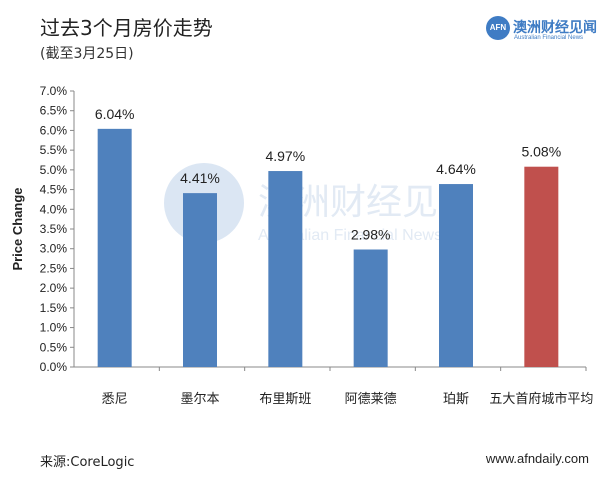 The width and height of the screenshot is (611, 487). I want to click on y-axis-title: Price Change, so click(17, 228).